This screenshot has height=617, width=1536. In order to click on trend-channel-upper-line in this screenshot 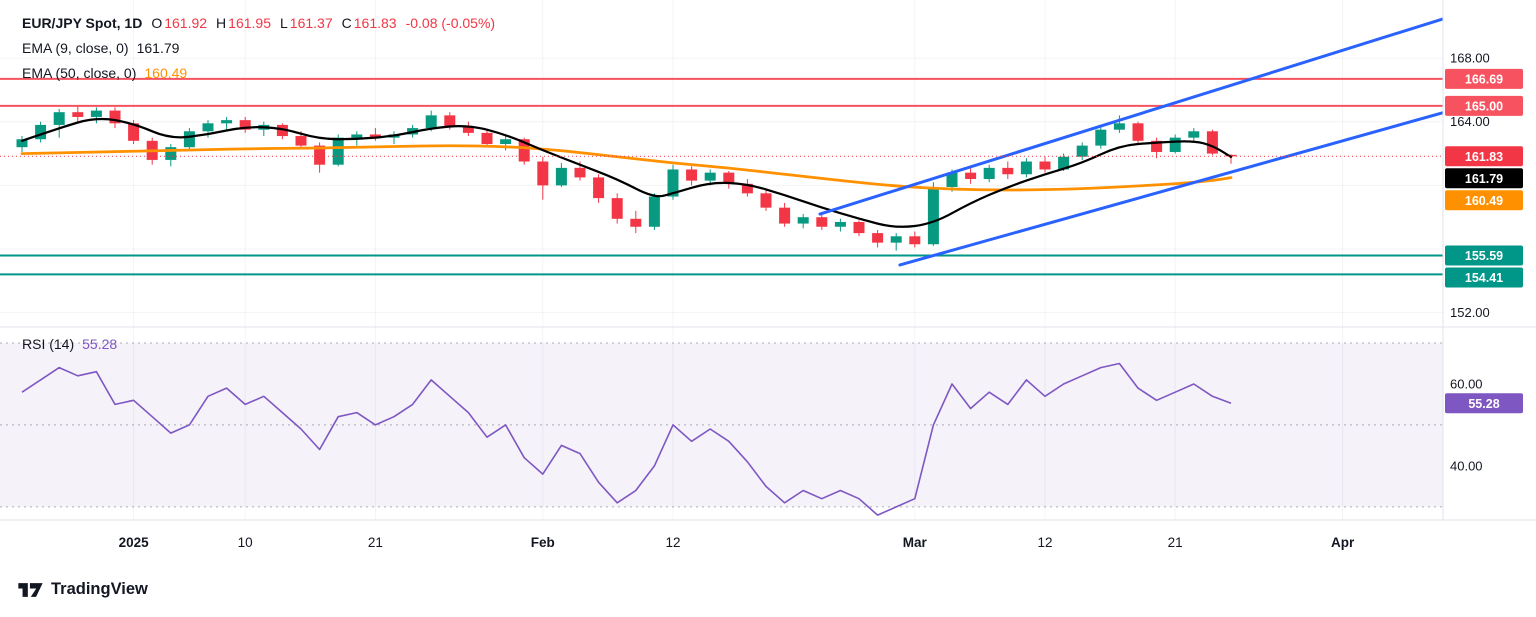, I will do `click(1131, 116)`.